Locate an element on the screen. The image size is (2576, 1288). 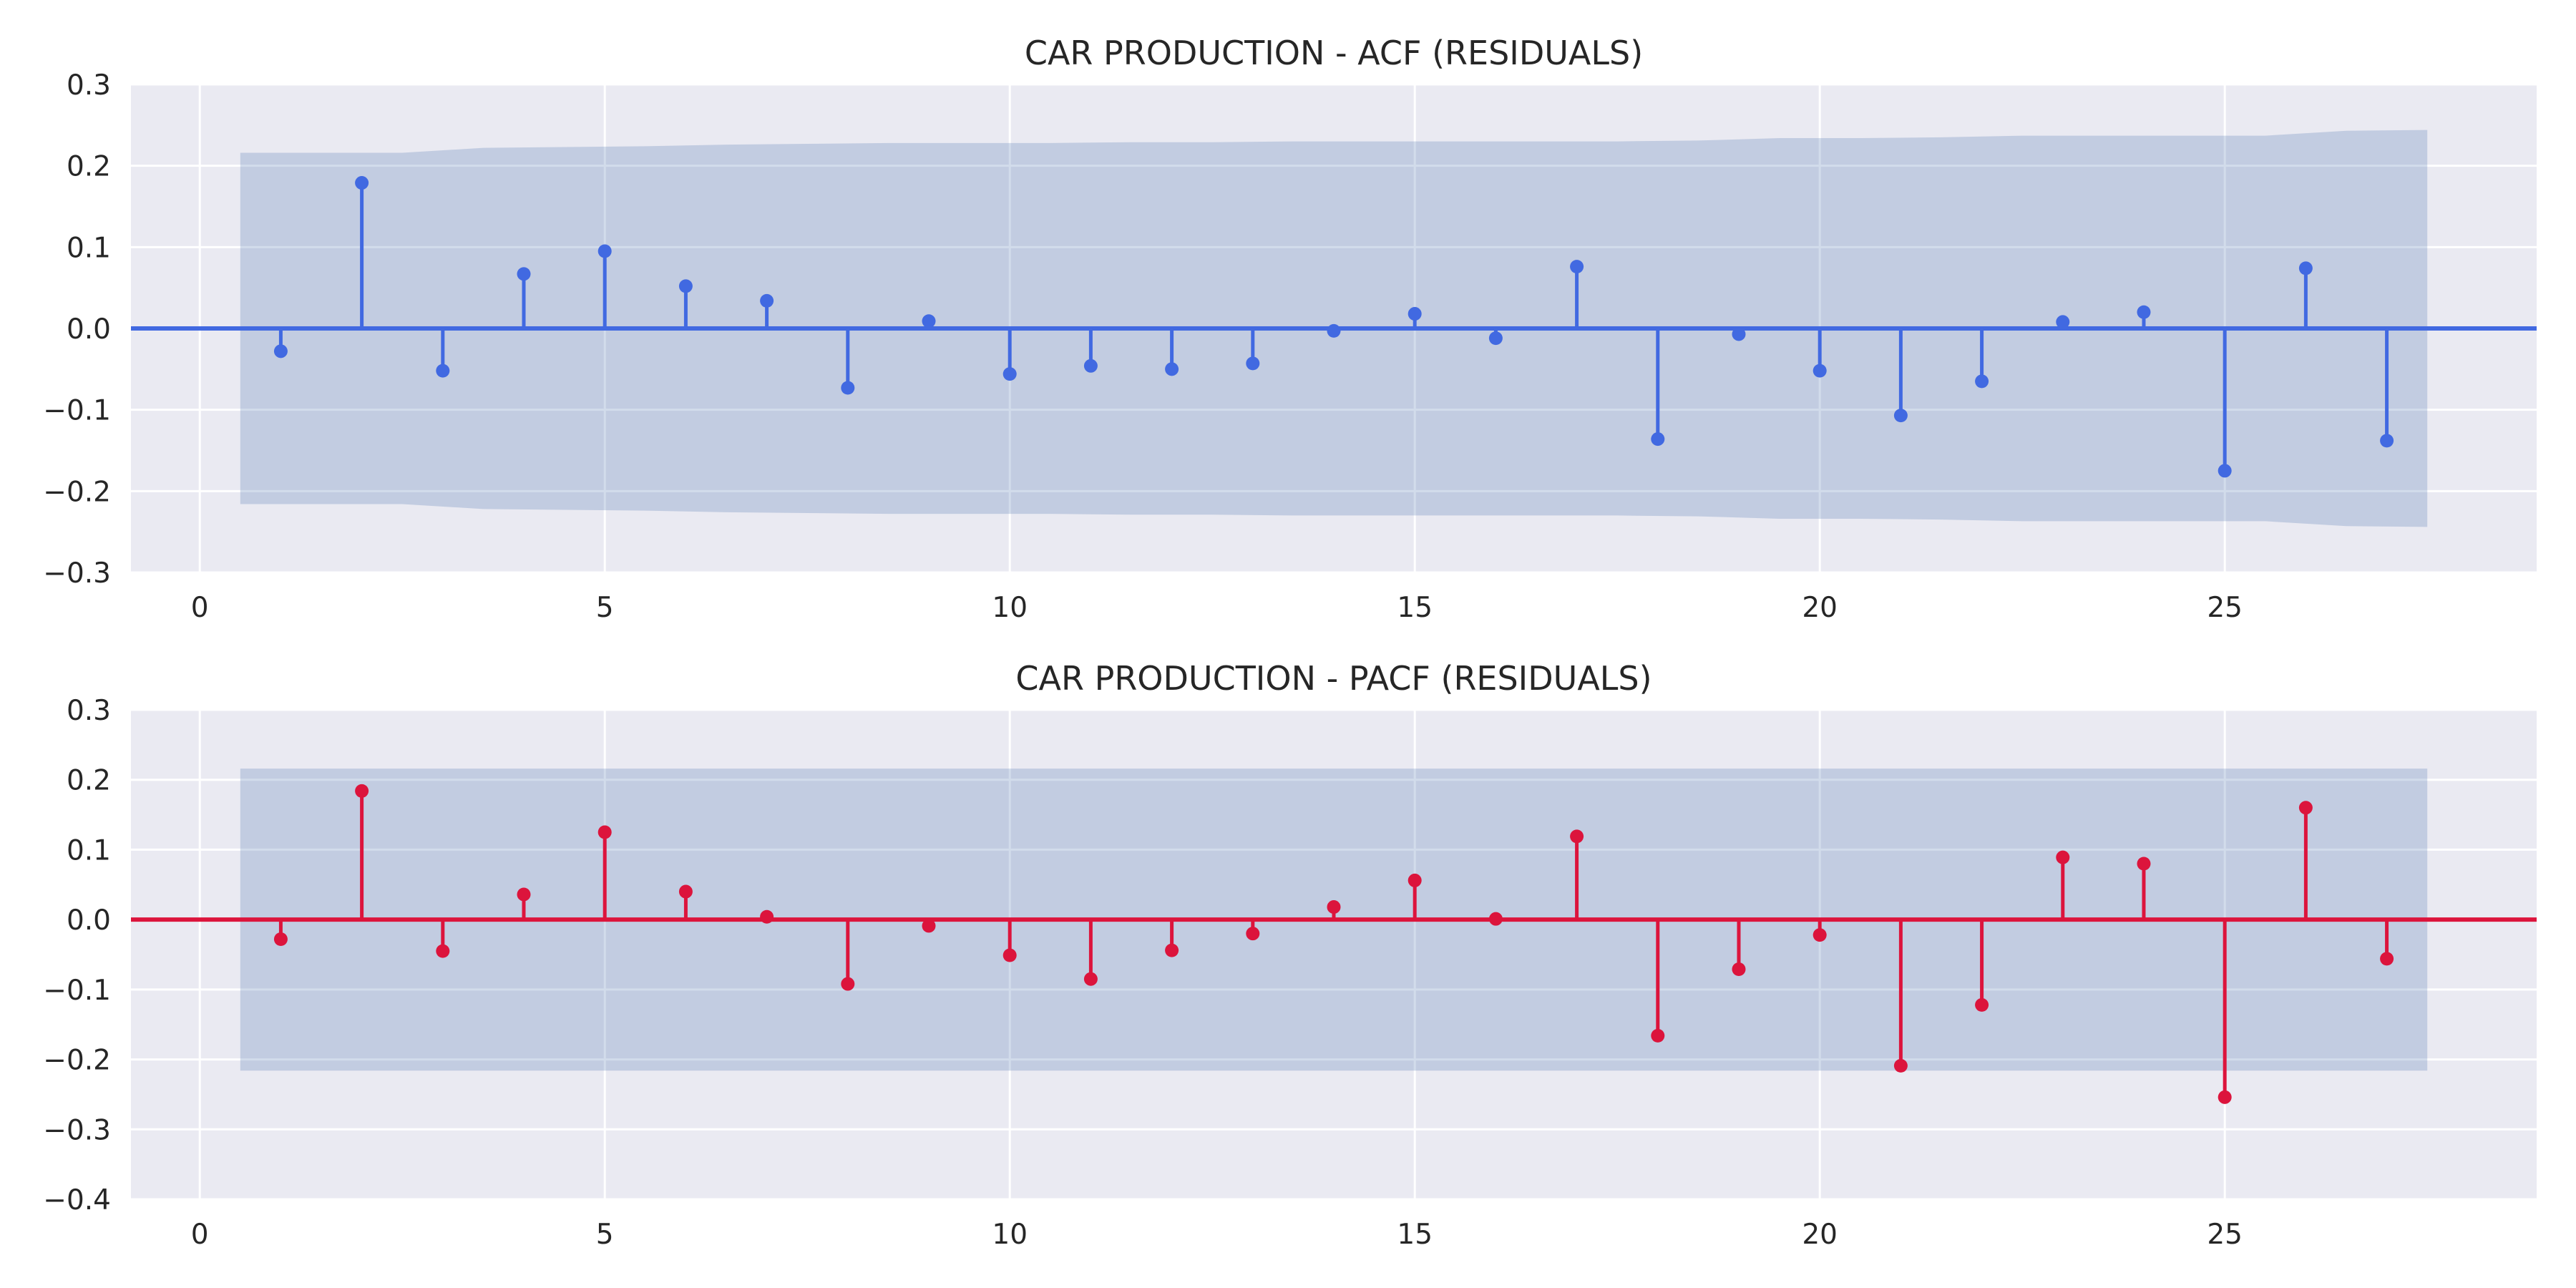
acf-chart-title: CAR PRODUCTION - ACF (RESIDUALS) is located at coordinates (1334, 53).